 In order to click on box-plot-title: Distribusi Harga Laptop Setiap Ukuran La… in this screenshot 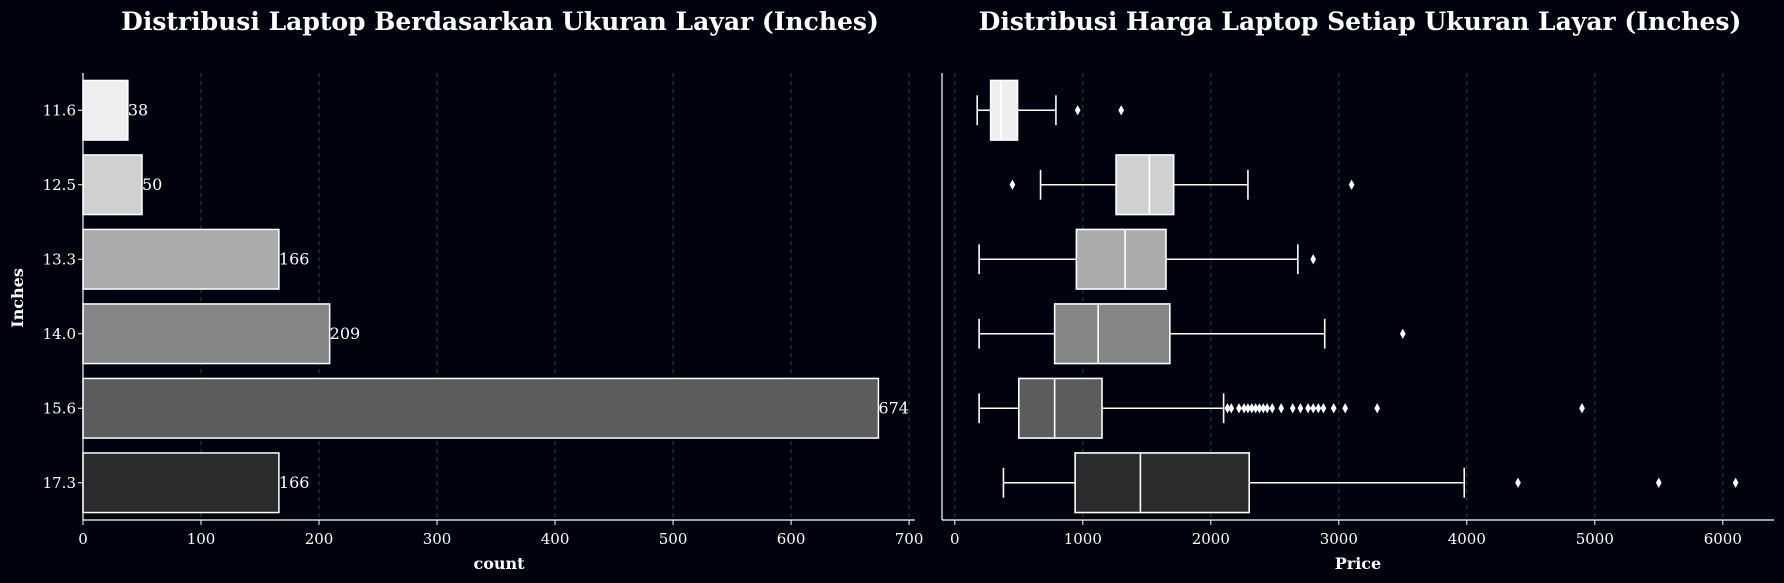, I will do `click(1360, 21)`.